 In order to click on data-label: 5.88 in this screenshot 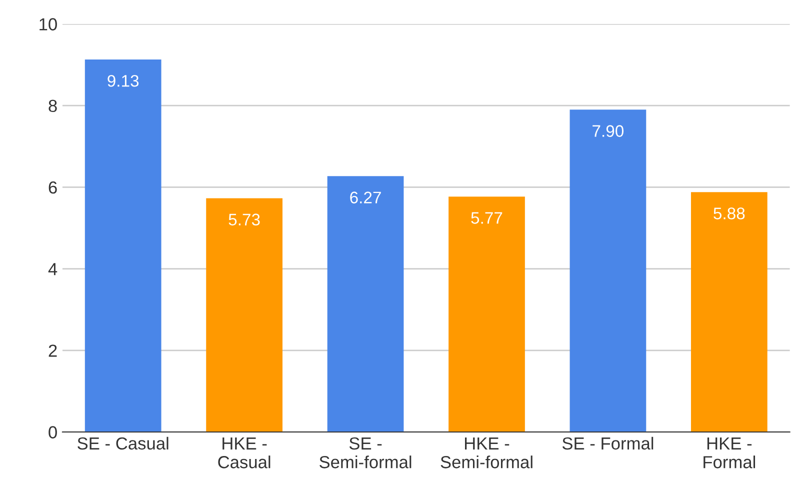, I will do `click(729, 214)`.